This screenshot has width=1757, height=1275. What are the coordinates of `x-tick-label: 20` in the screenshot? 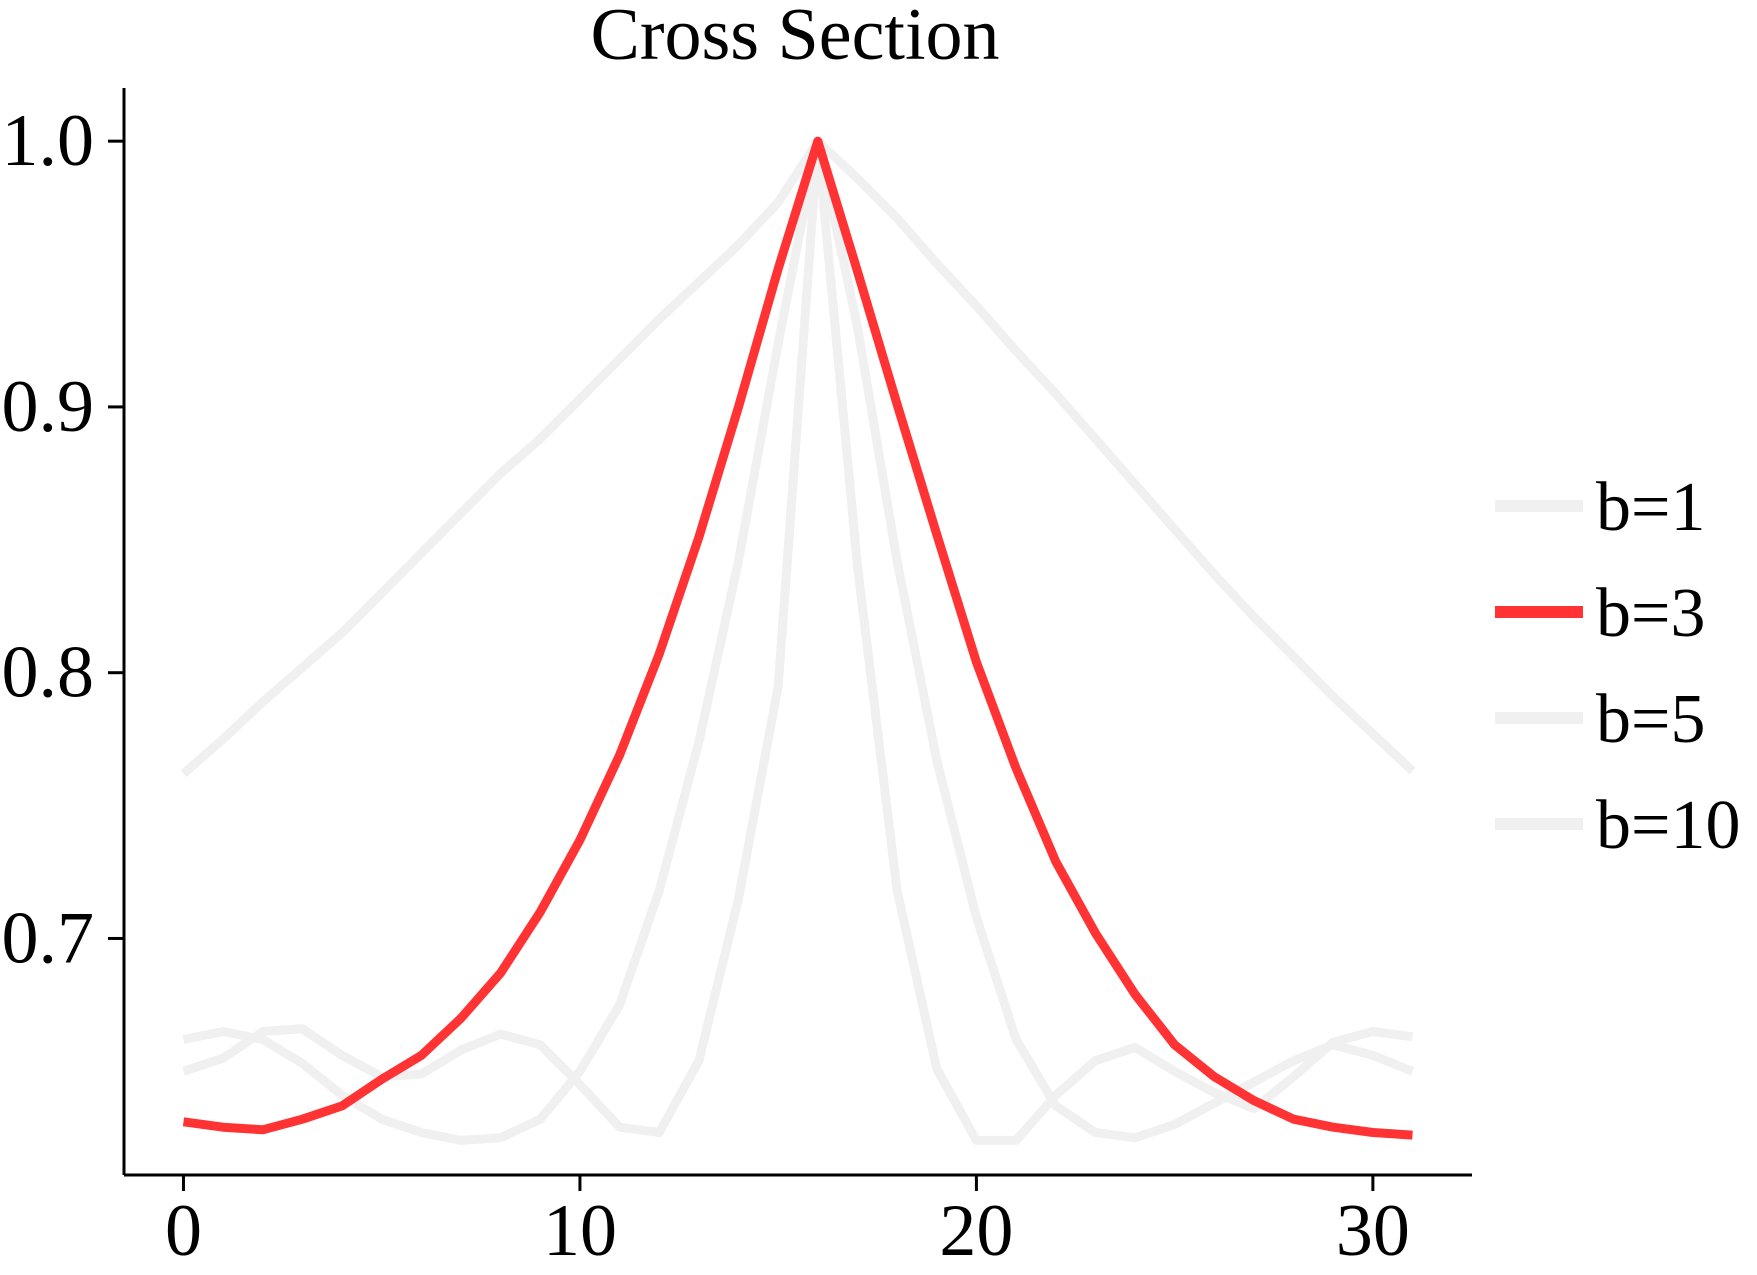 It's located at (976, 1231).